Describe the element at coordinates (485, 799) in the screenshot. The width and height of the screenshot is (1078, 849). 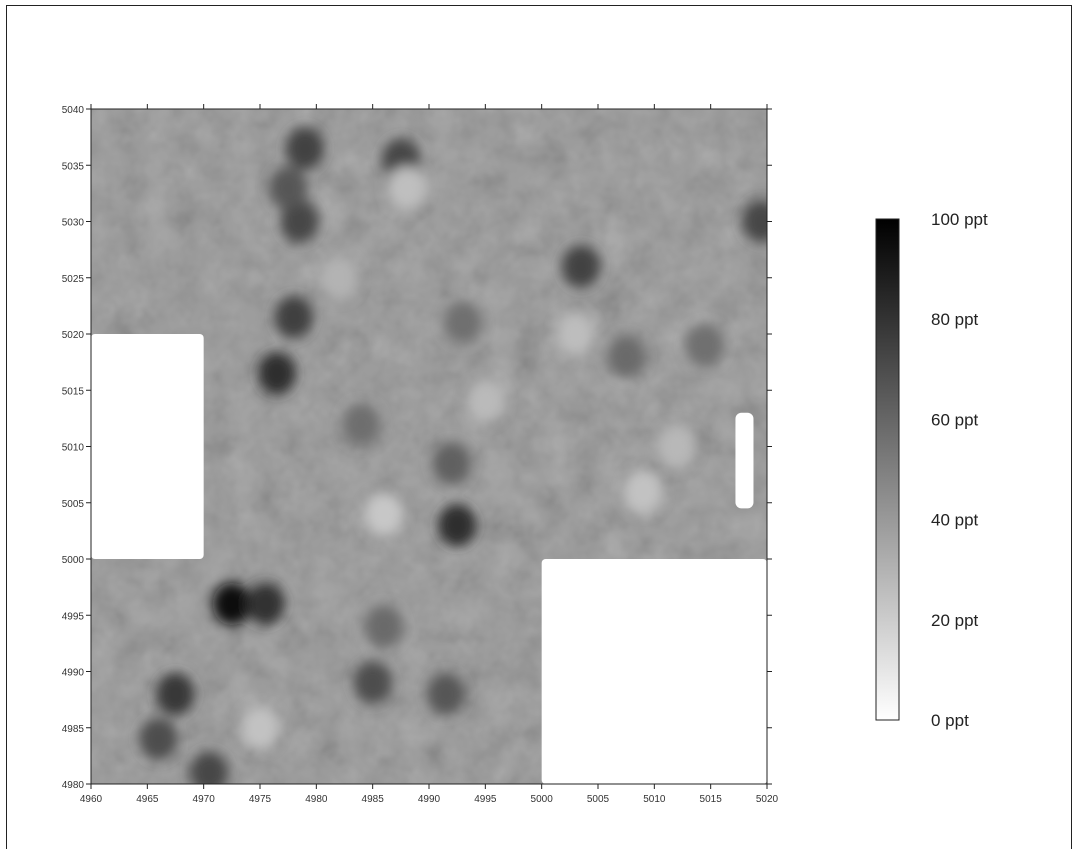
I see `x-tick-label: 4995` at that location.